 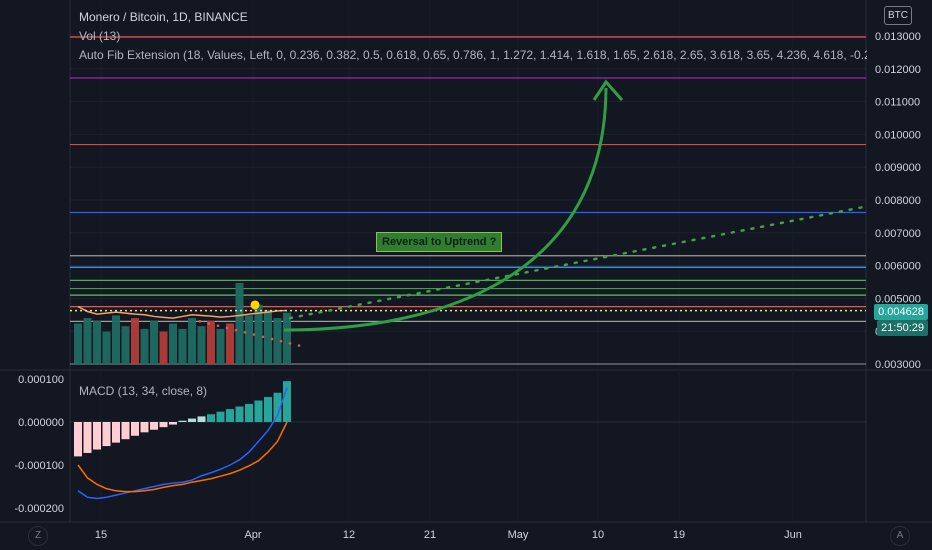 I want to click on price-tick-label: 0.012000, so click(x=898, y=70).